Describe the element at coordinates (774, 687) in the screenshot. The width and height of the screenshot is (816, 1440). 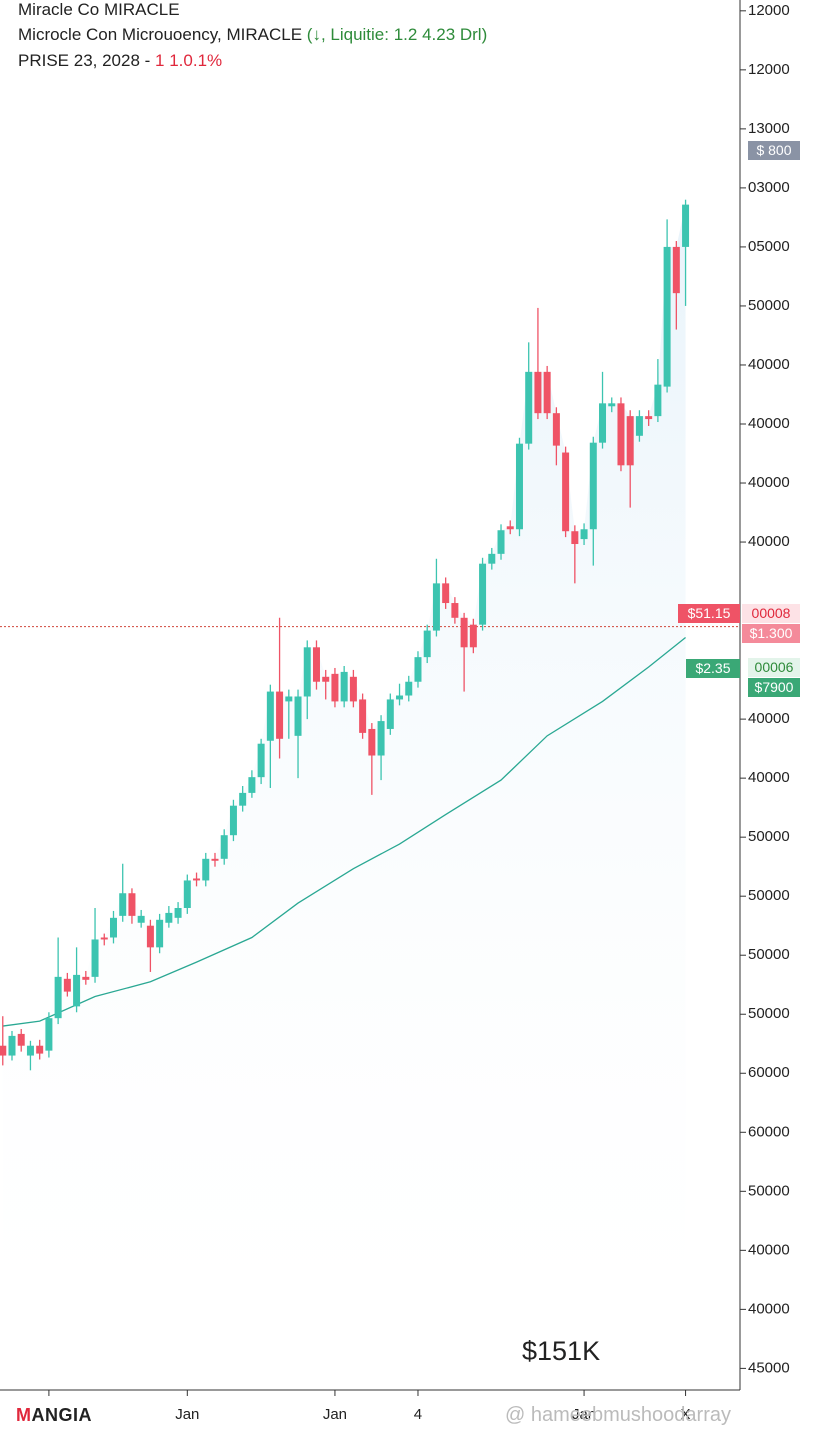
I see `price-tag: $7900` at that location.